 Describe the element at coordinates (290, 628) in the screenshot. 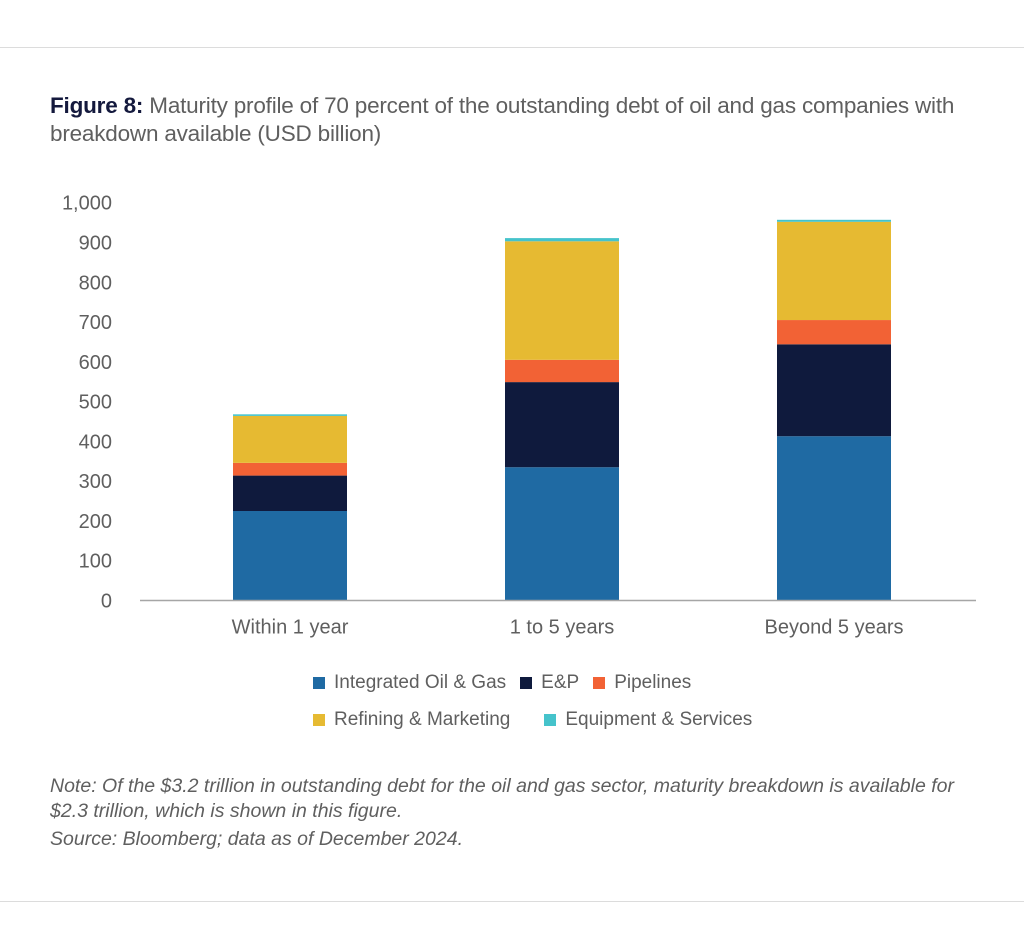

I see `x-tick-label: Within 1 year` at that location.